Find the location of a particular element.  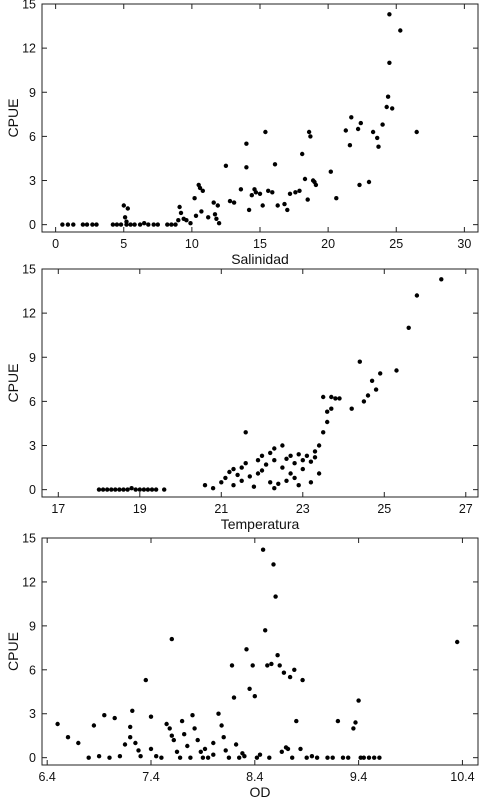

x-tick-label: 25 is located at coordinates (384, 509).